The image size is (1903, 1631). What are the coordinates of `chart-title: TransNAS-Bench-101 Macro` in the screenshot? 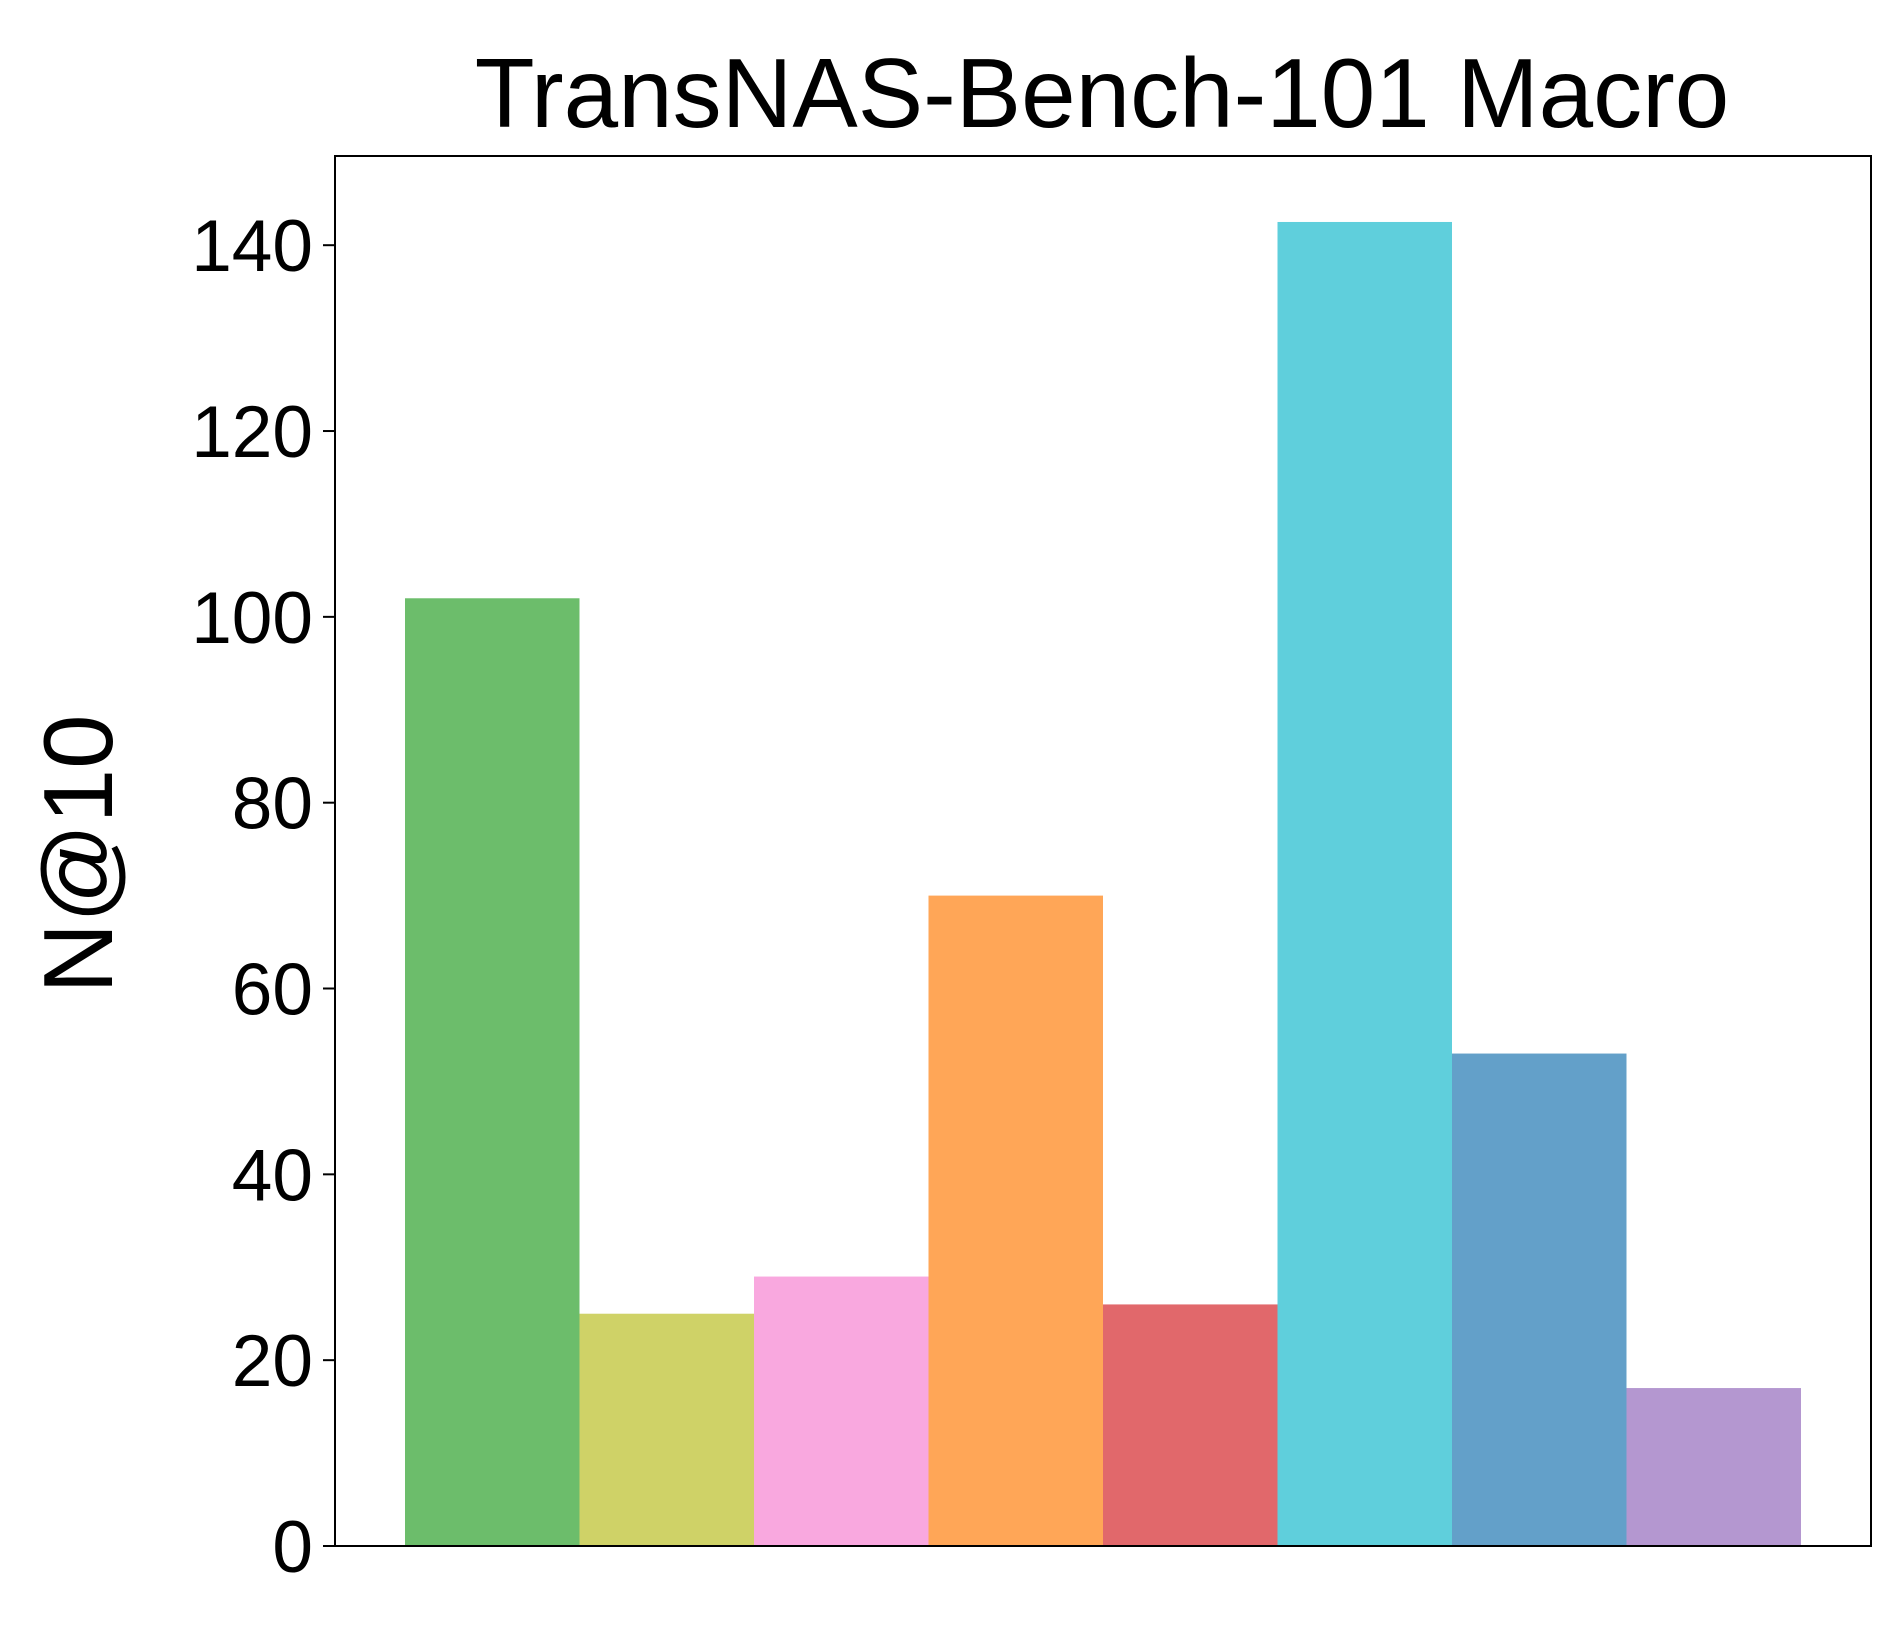 It's located at (1102, 93).